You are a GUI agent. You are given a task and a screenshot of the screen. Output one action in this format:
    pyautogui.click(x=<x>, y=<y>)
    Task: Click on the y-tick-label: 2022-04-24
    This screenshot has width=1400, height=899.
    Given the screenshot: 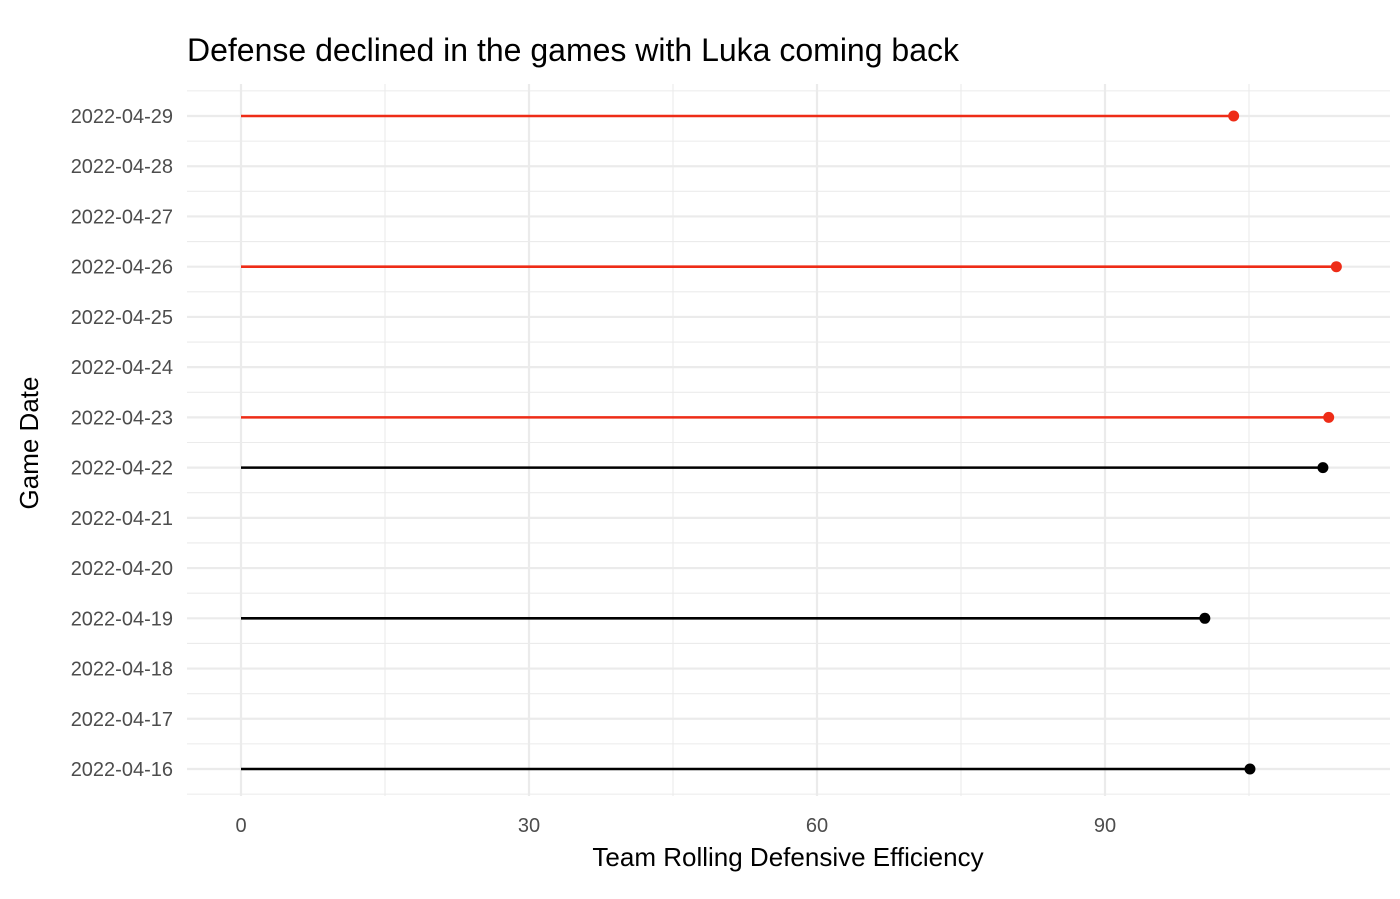 What is the action you would take?
    pyautogui.click(x=122, y=368)
    